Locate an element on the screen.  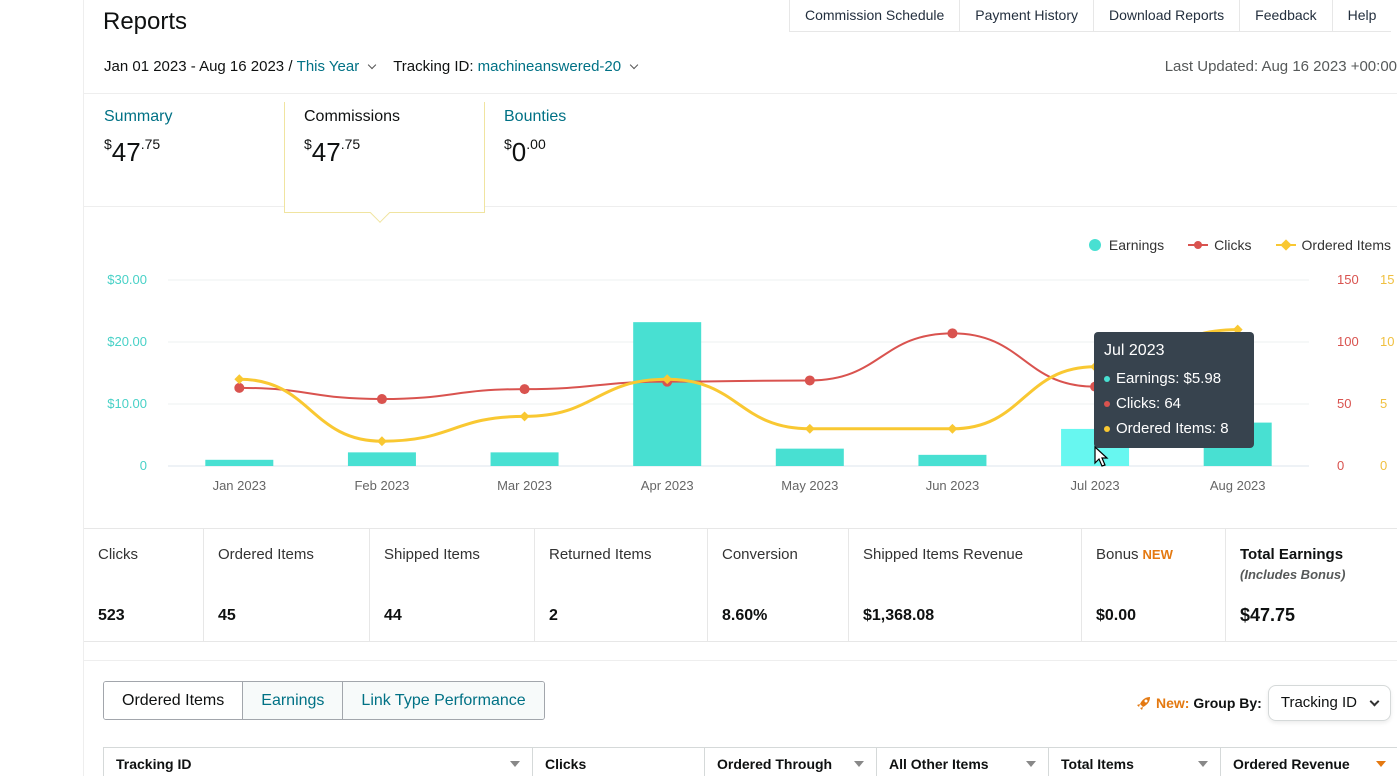
x-axis-tick: Apr 2023 is located at coordinates (667, 485).